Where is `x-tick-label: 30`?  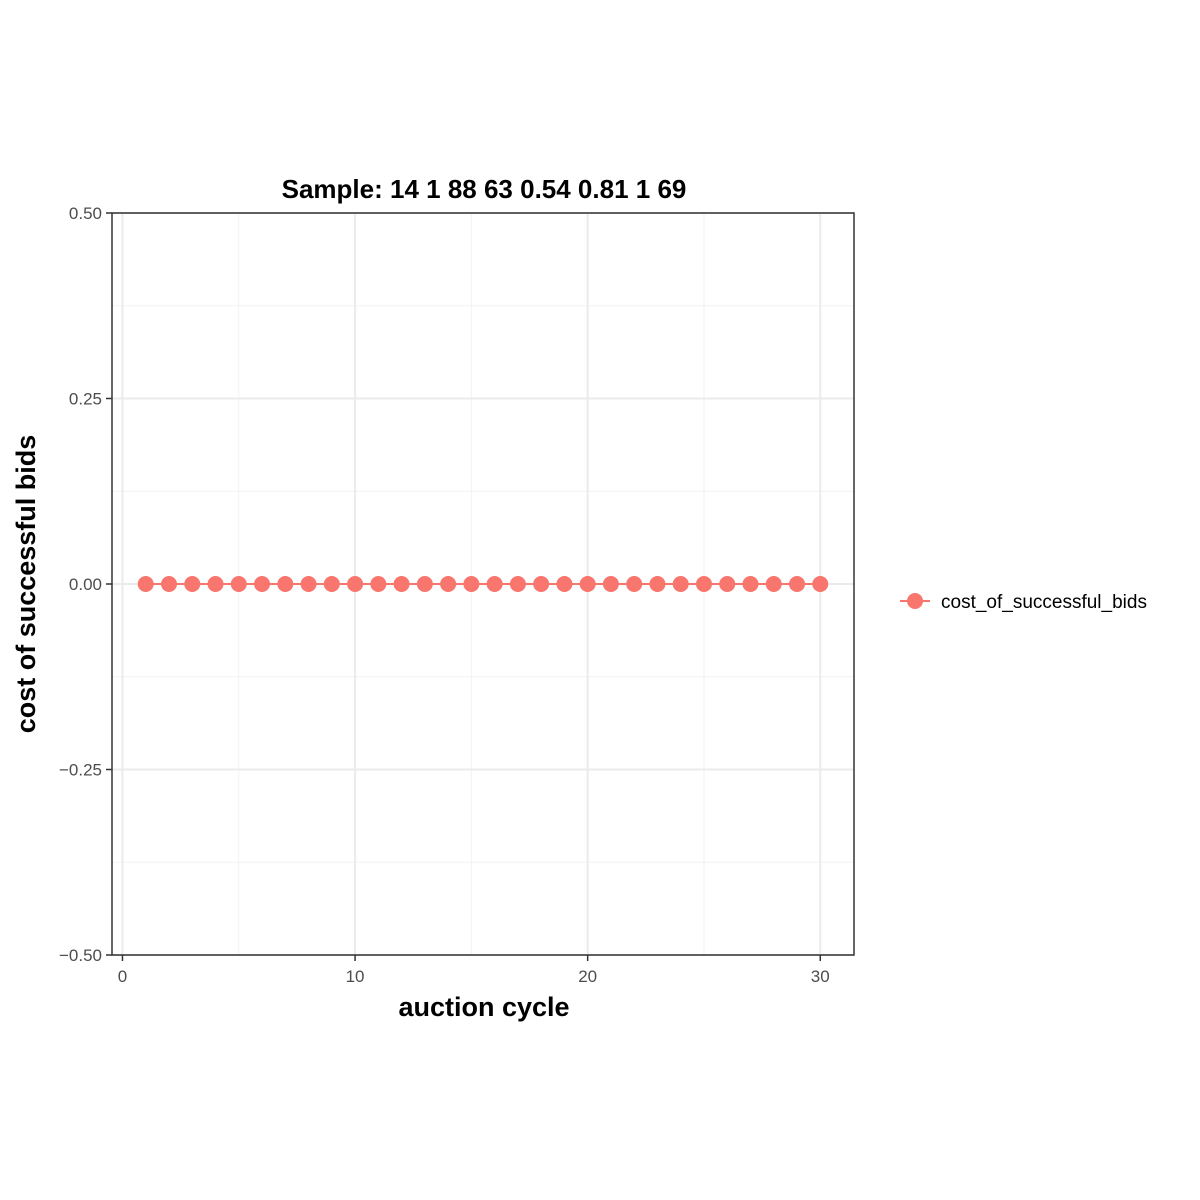 x-tick-label: 30 is located at coordinates (820, 976).